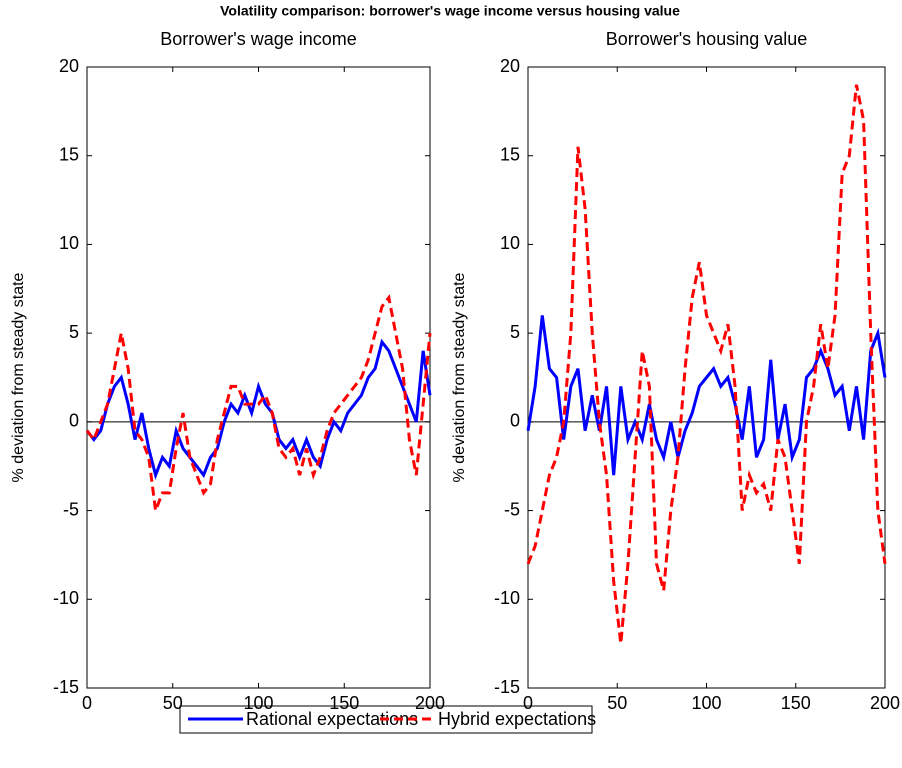  What do you see at coordinates (332, 719) in the screenshot?
I see `legend-label: Rational expectations` at bounding box center [332, 719].